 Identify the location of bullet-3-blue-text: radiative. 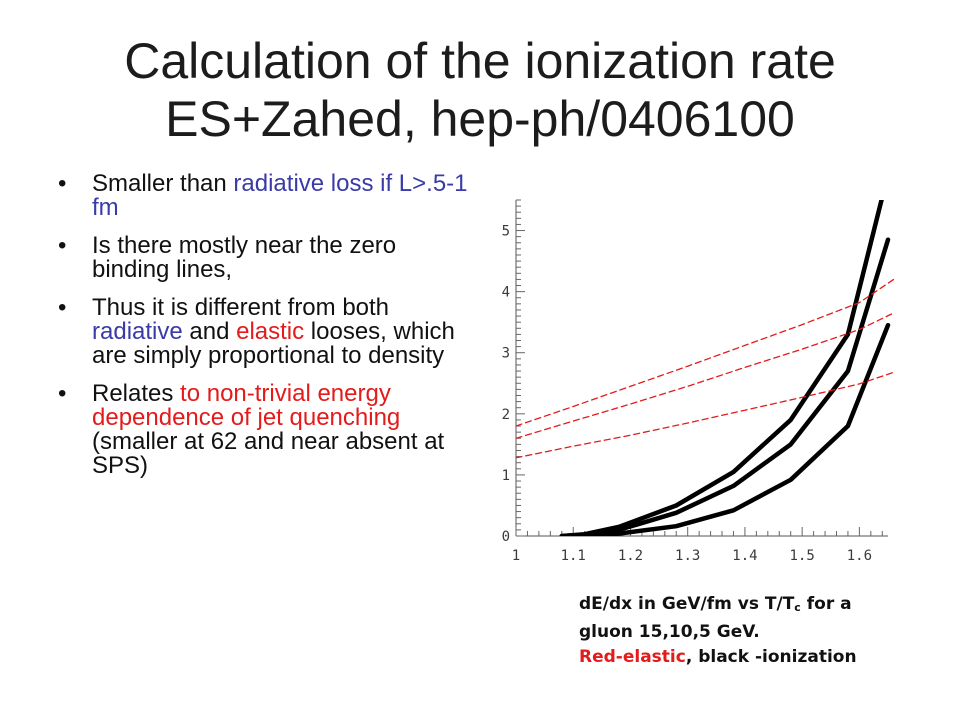
(137, 331).